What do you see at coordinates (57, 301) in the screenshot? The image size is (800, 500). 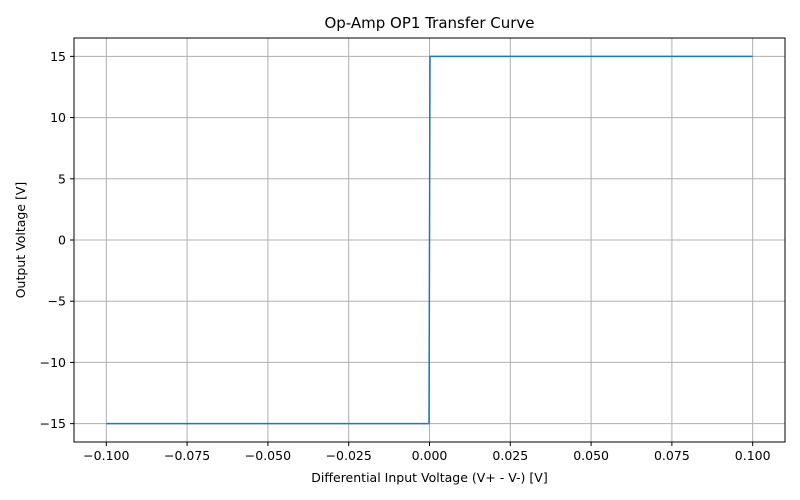 I see `y-tick-label: −5` at bounding box center [57, 301].